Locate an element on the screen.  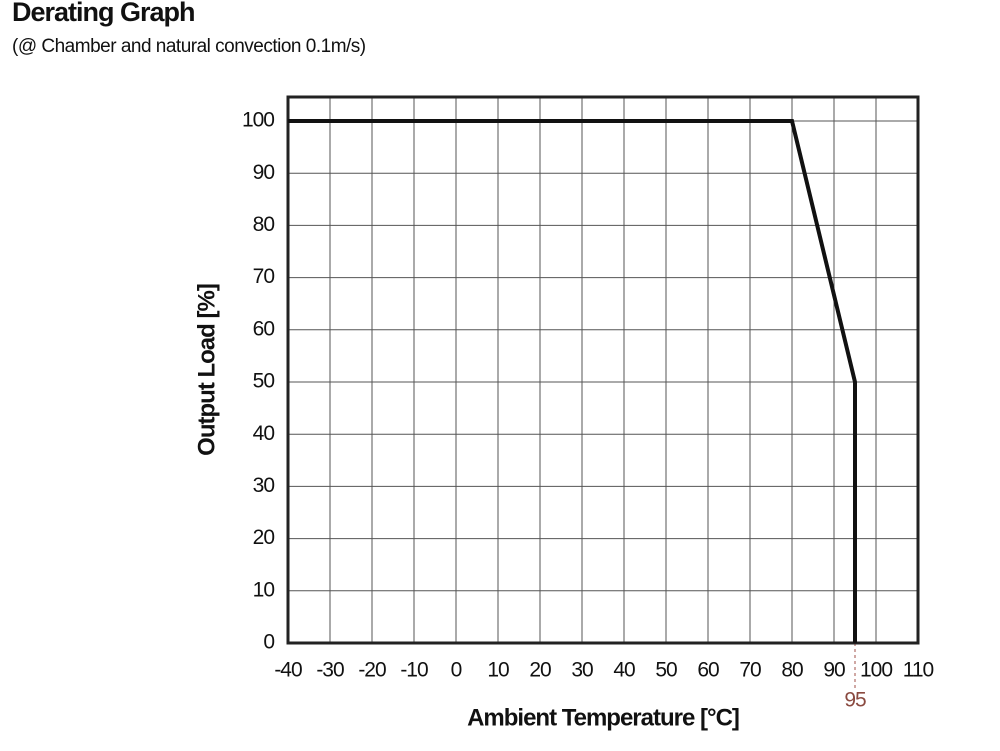
x-axis-title: Ambient Temperature [°C] is located at coordinates (603, 717).